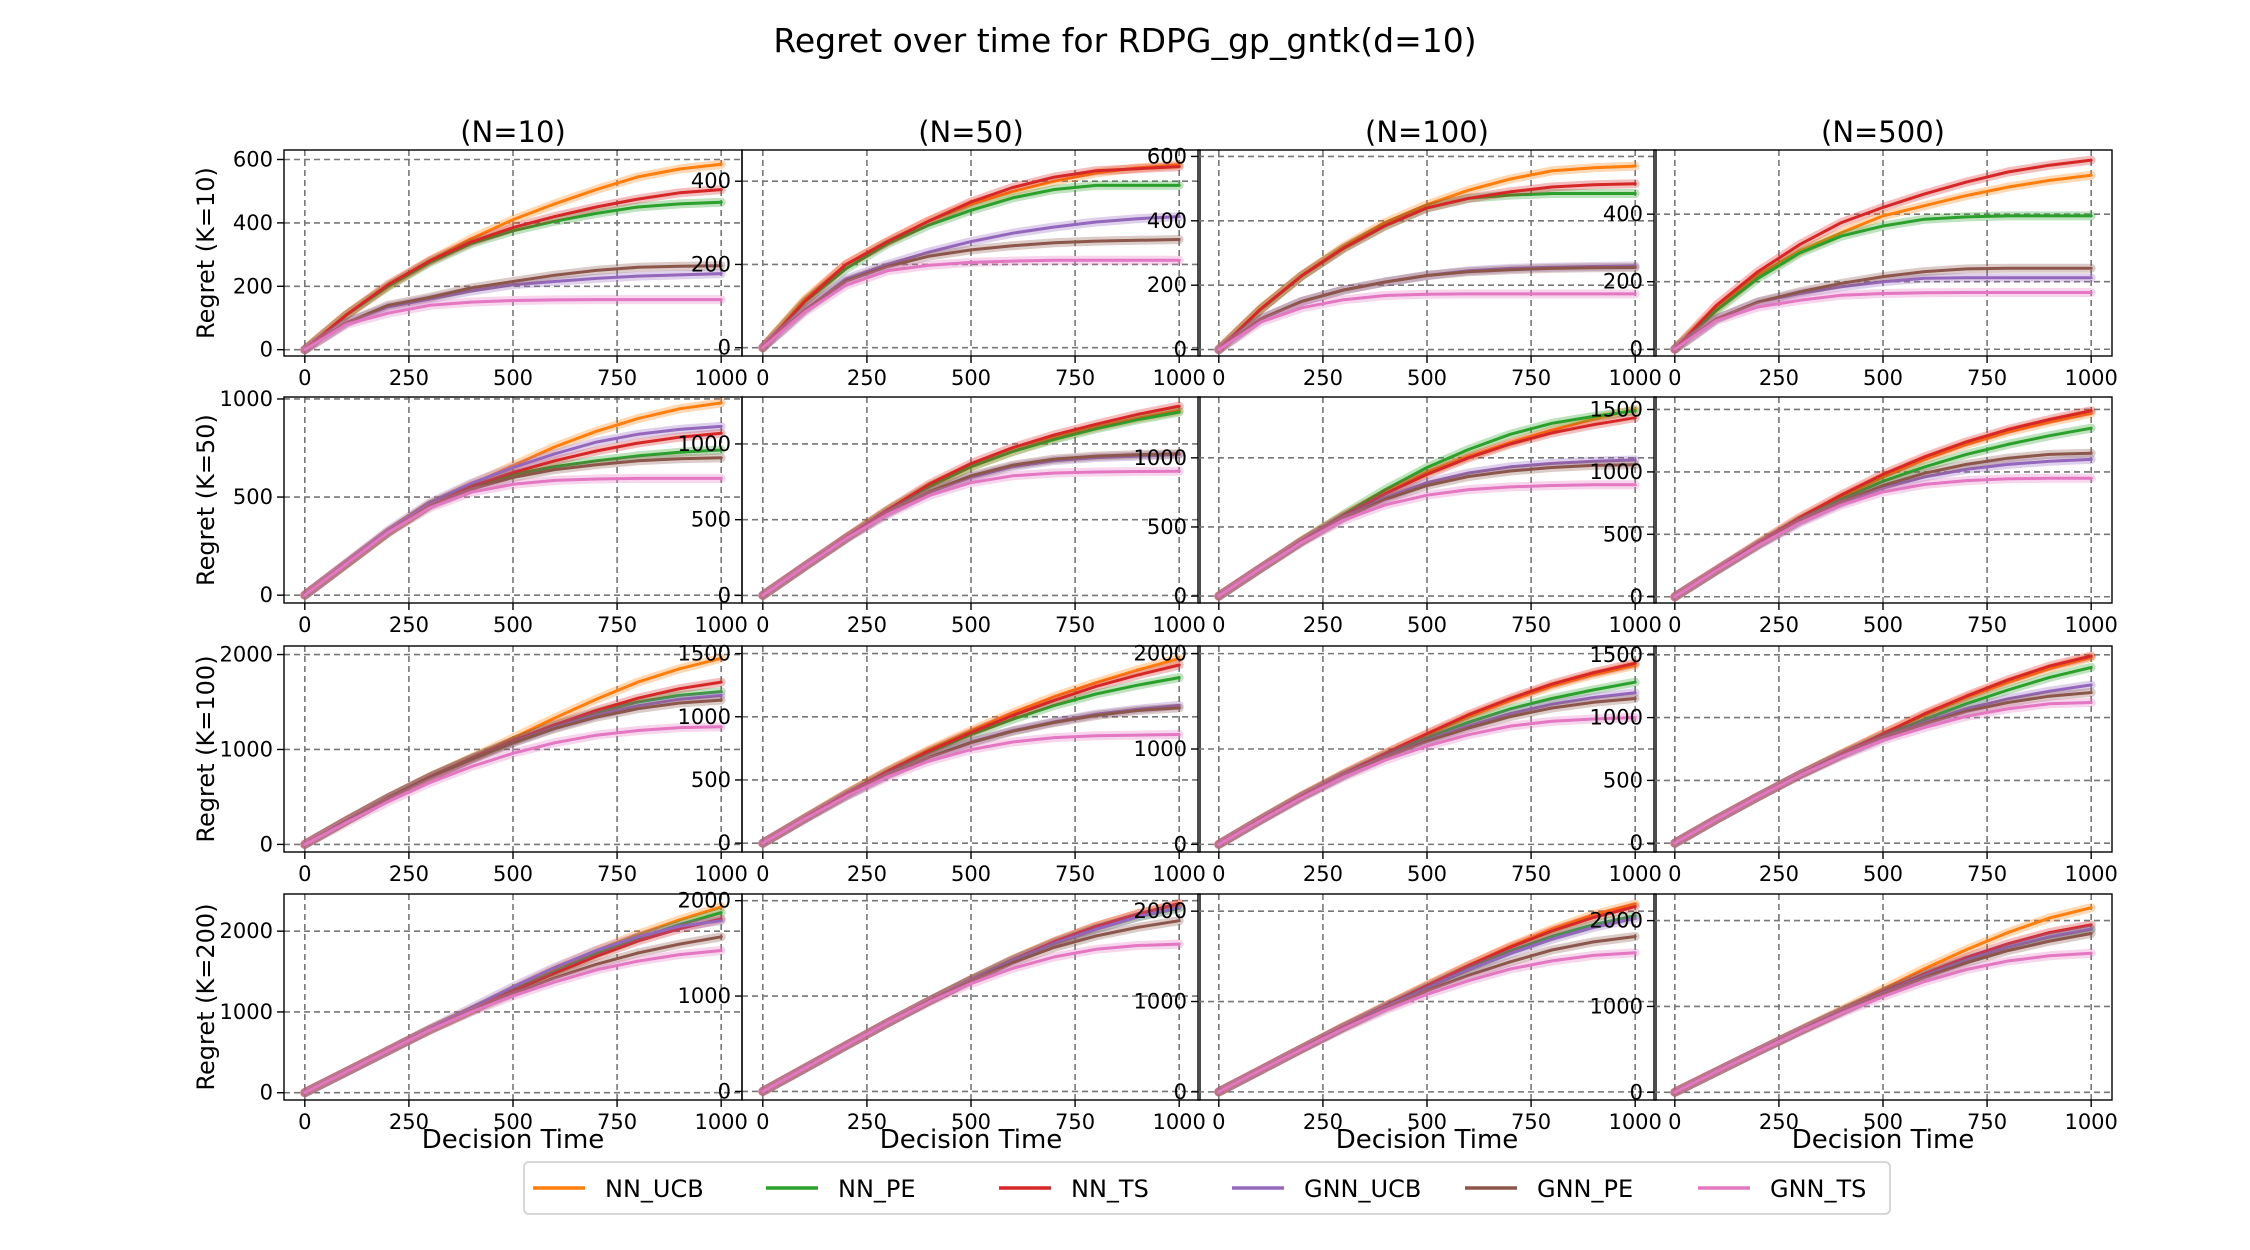 Image resolution: width=2250 pixels, height=1250 pixels. What do you see at coordinates (1398, 516) in the screenshot?
I see `subplot-2-3: 0 250 500 750 1000 0 500 1000` at bounding box center [1398, 516].